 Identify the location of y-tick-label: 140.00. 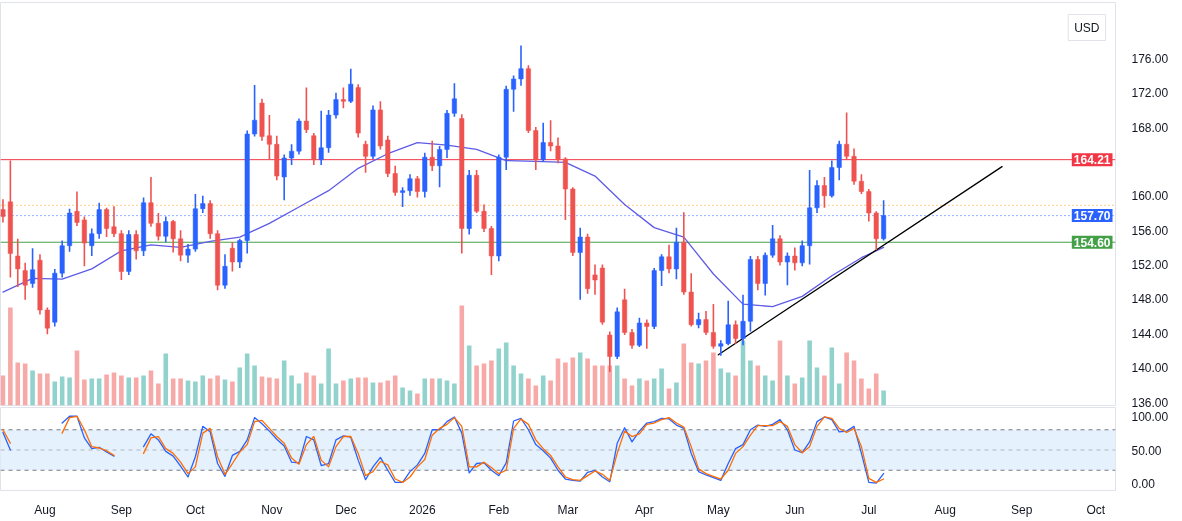
(1150, 368).